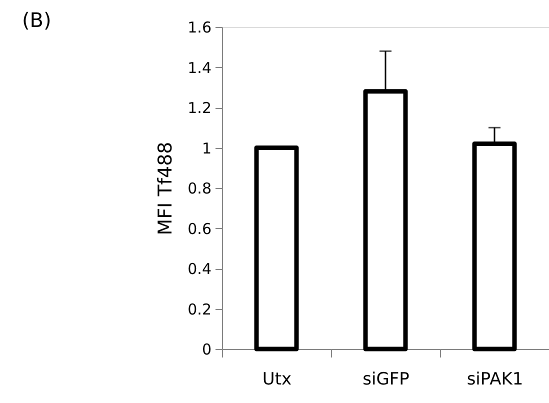 The height and width of the screenshot is (403, 549). Describe the element at coordinates (200, 108) in the screenshot. I see `y-tick-label: 1.2` at that location.